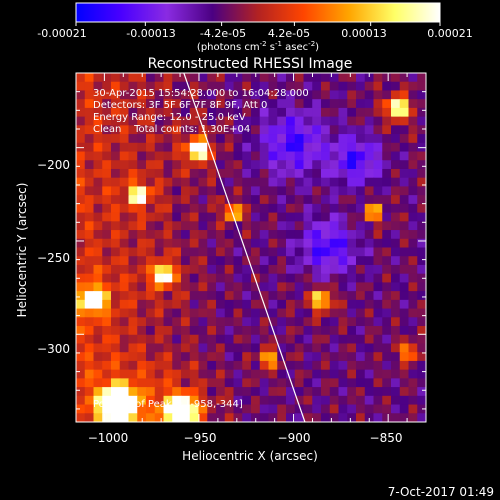 Image resolution: width=500 pixels, height=500 pixels. What do you see at coordinates (61, 33) in the screenshot?
I see `colorbar-tick-label: -0.00021` at bounding box center [61, 33].